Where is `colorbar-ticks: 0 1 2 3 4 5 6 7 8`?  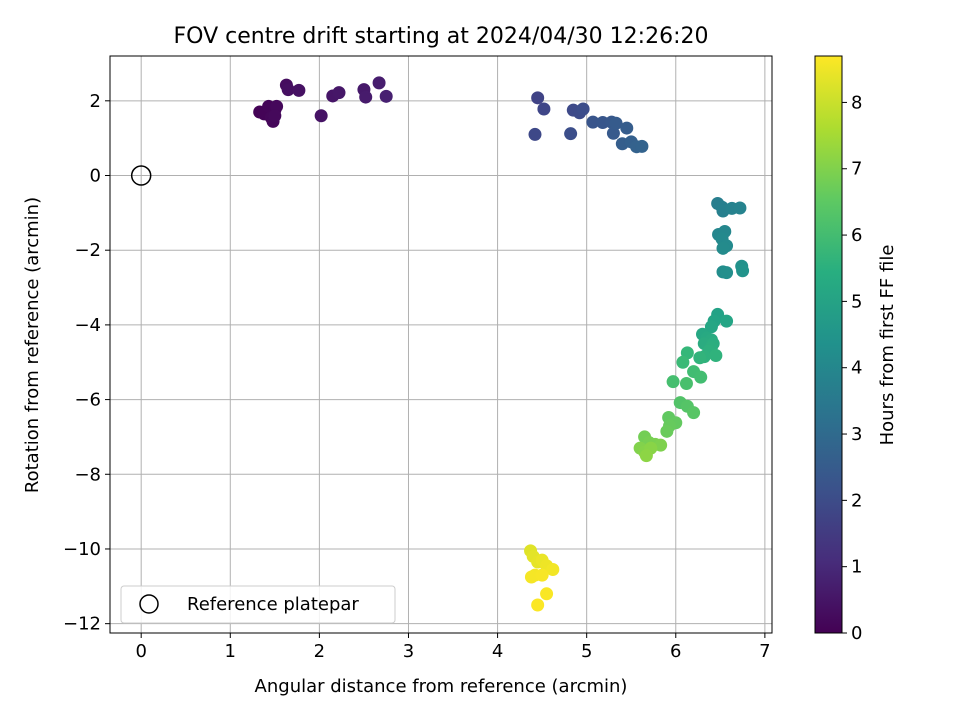
colorbar-ticks: 0 1 2 3 4 5 6 7 8 is located at coordinates (852, 368).